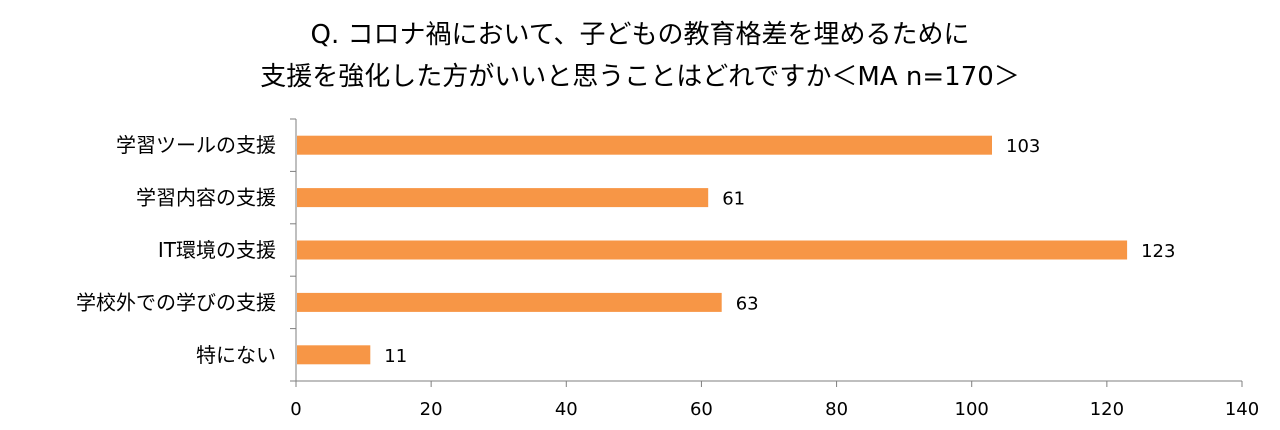 Image resolution: width=1280 pixels, height=430 pixels. What do you see at coordinates (972, 409) in the screenshot?
I see `x-tick-label-5: 100` at bounding box center [972, 409].